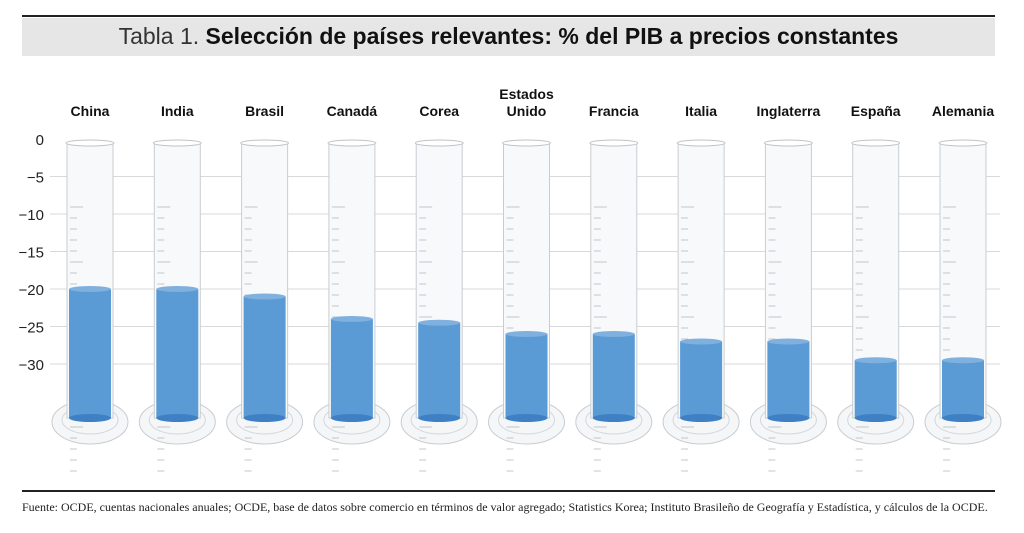 The height and width of the screenshot is (533, 1024). What do you see at coordinates (508, 491) in the screenshot?
I see `bottom-rule` at bounding box center [508, 491].